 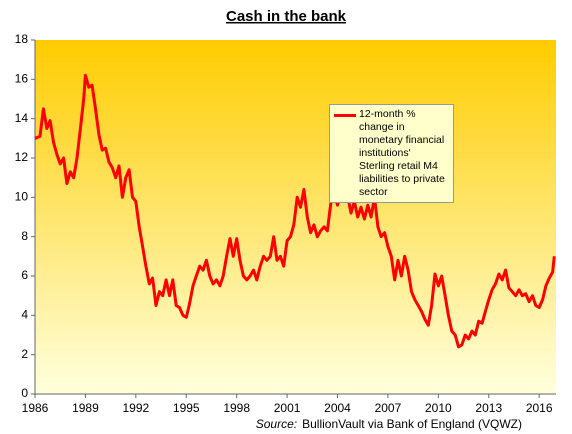 What do you see at coordinates (337, 408) in the screenshot?
I see `x-tick-label: 2004` at bounding box center [337, 408].